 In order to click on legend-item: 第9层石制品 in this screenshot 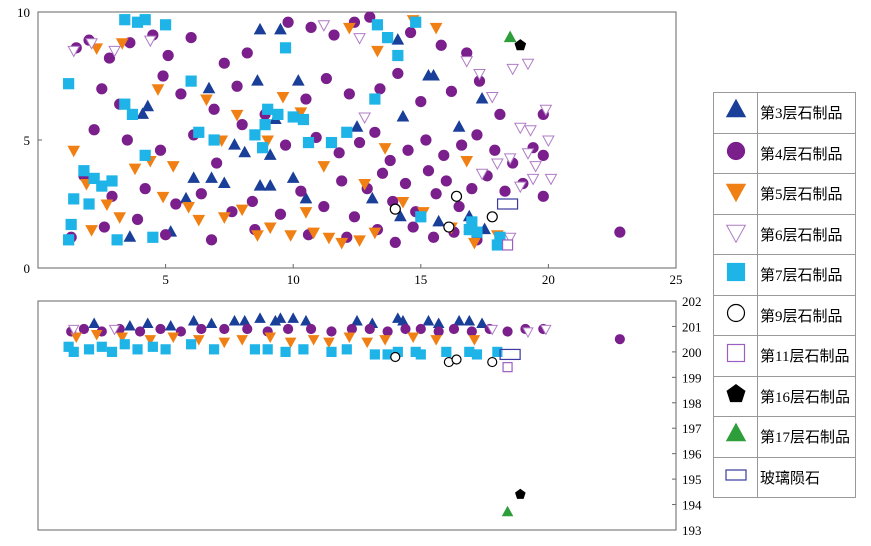, I will do `click(784, 315)`.